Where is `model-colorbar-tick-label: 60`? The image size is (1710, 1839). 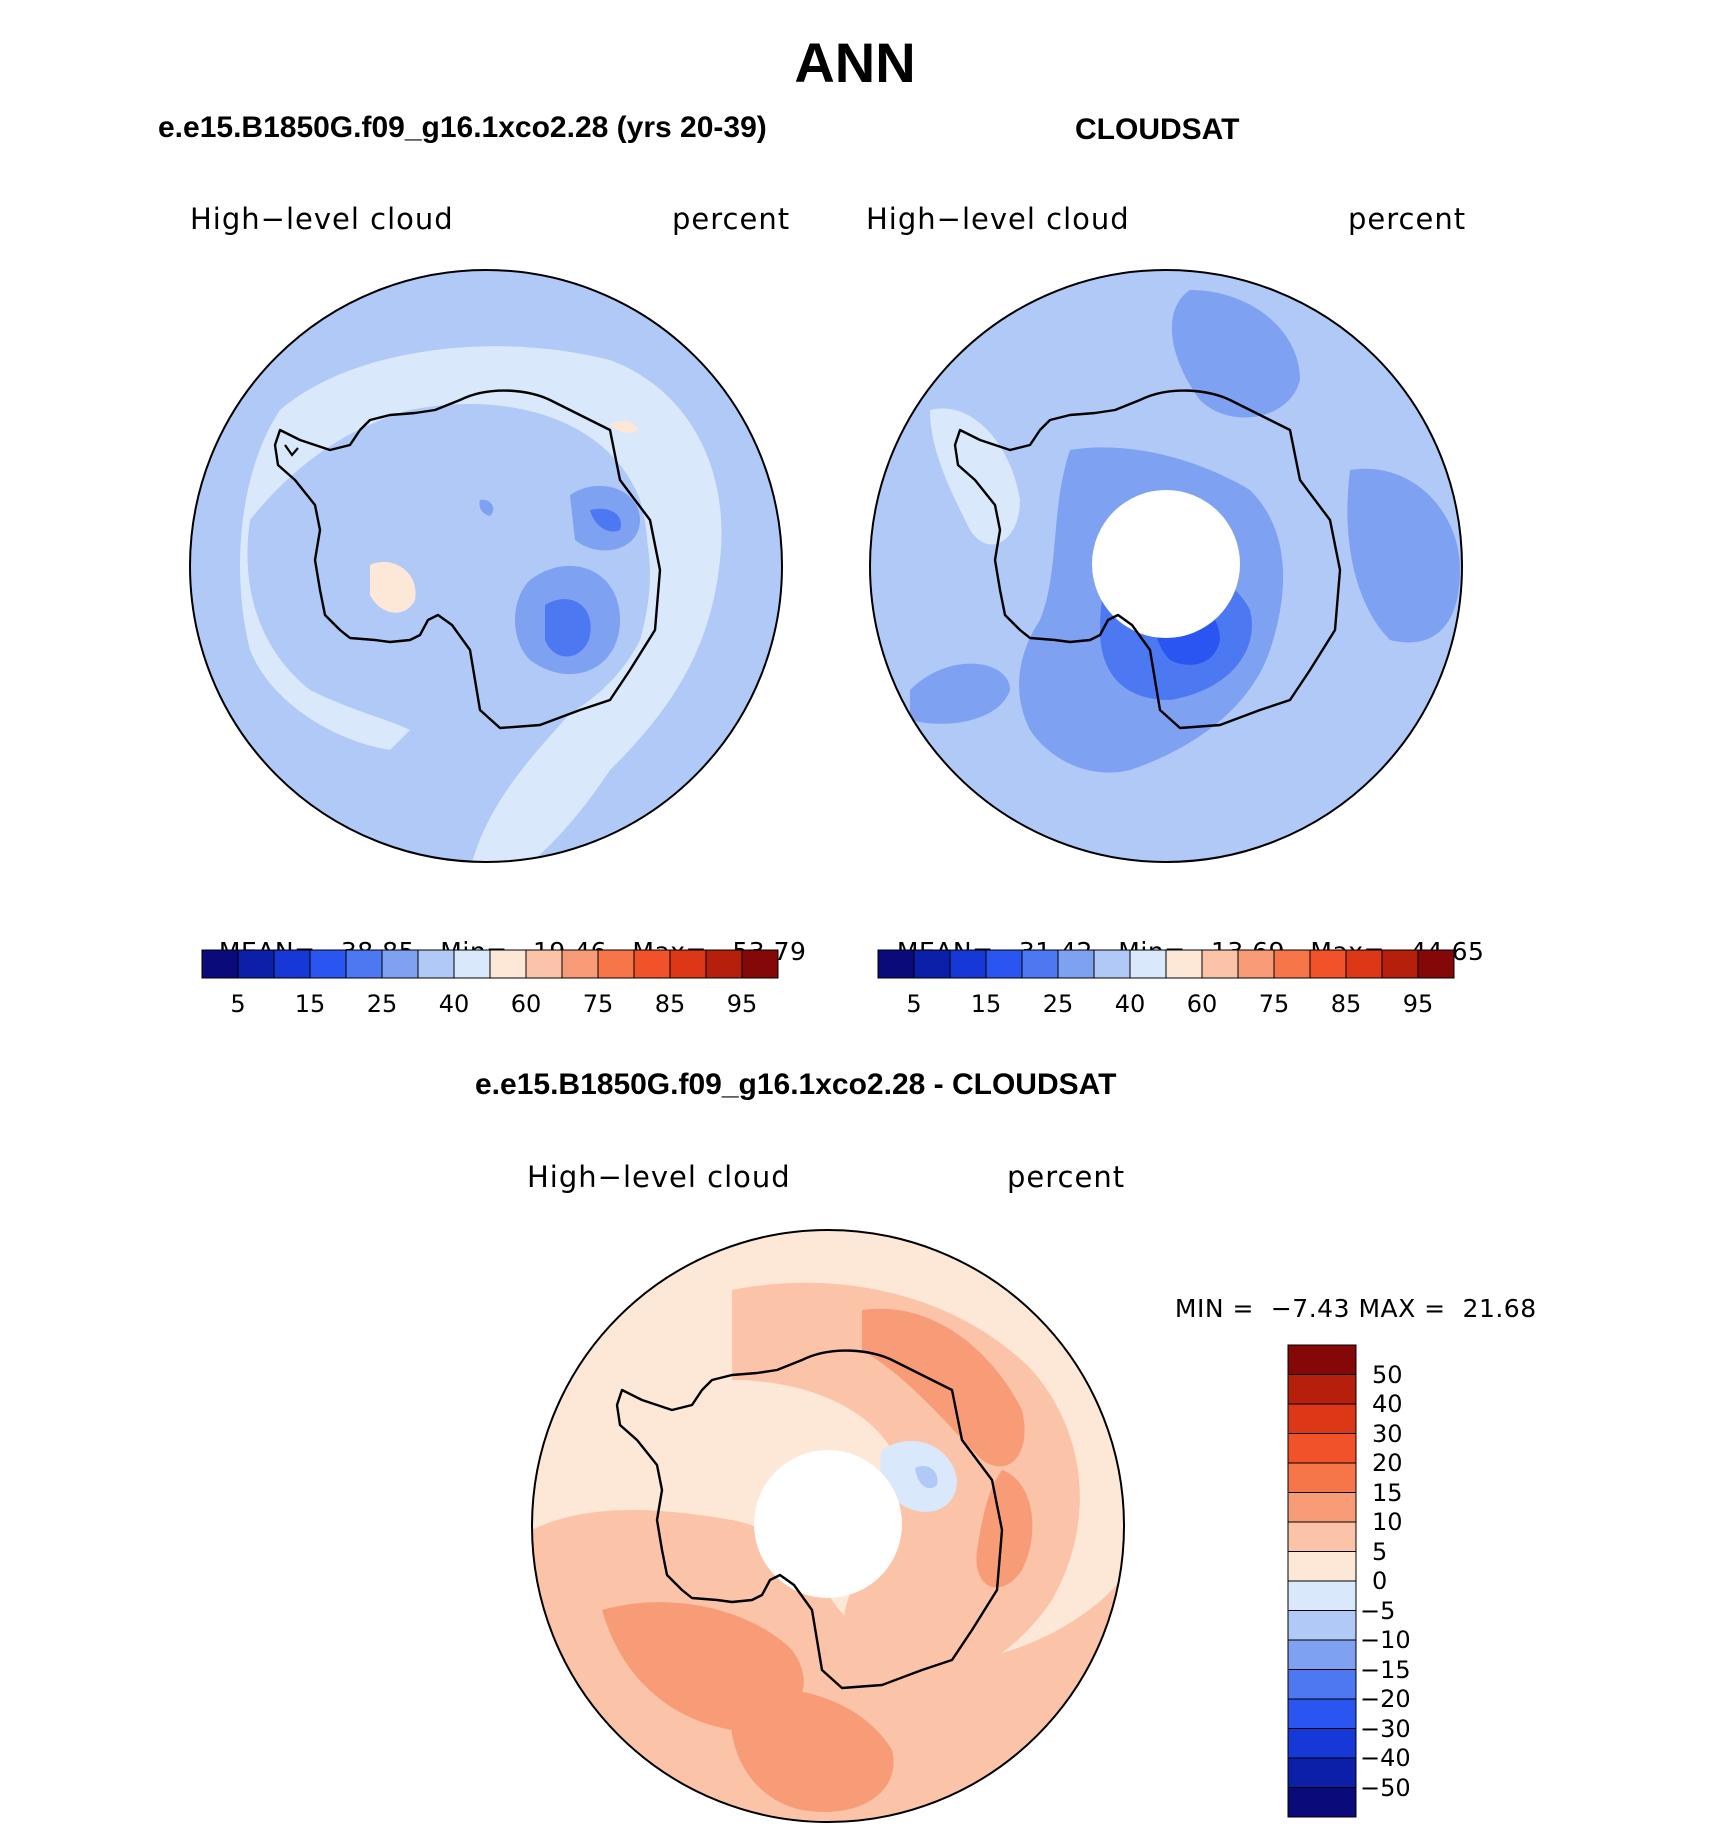
model-colorbar-tick-label: 60 is located at coordinates (526, 1004).